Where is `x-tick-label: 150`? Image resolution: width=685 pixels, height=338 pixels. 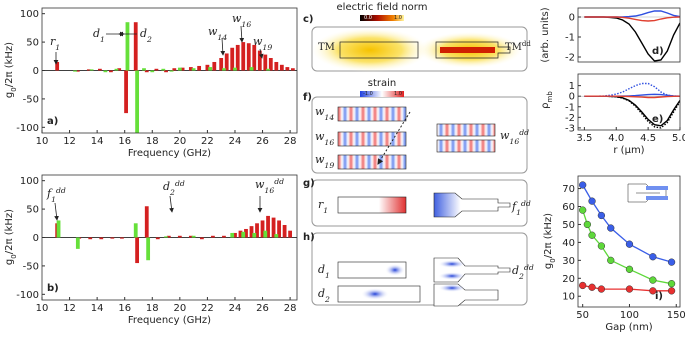 x-tick-label: 150 is located at coordinates (676, 315).